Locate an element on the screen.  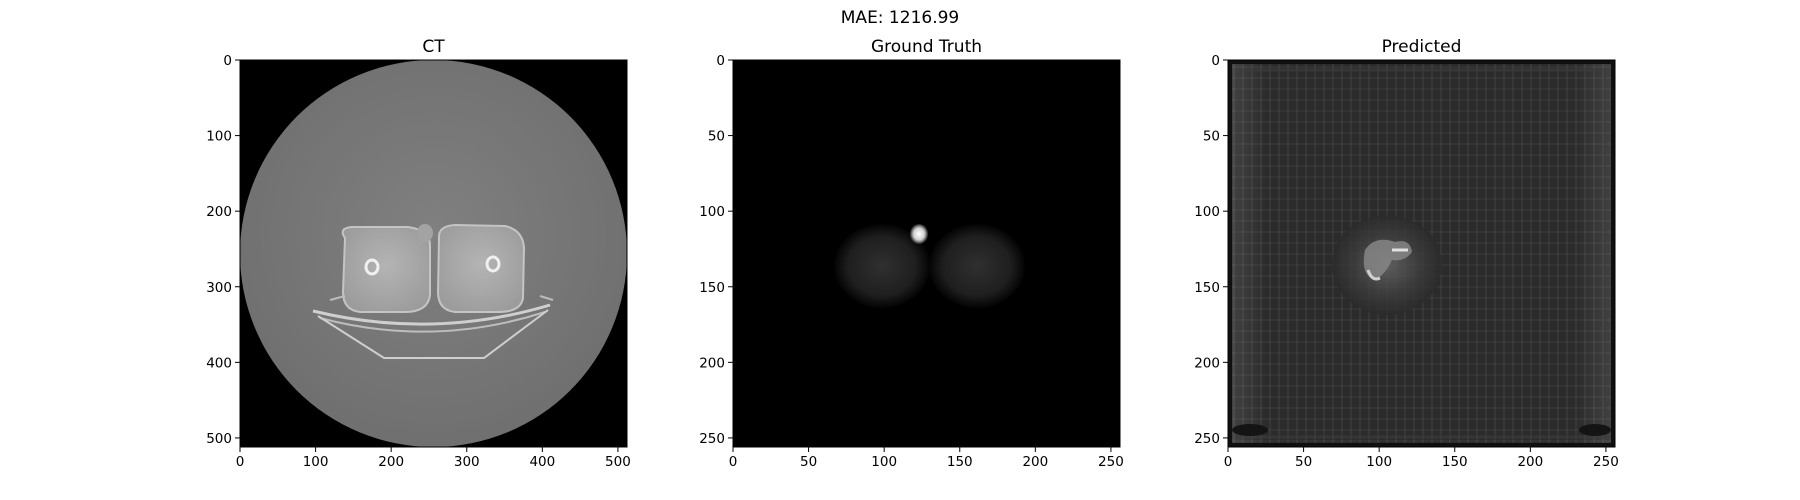
predicted-xtick-label: 150 is located at coordinates (1455, 462).